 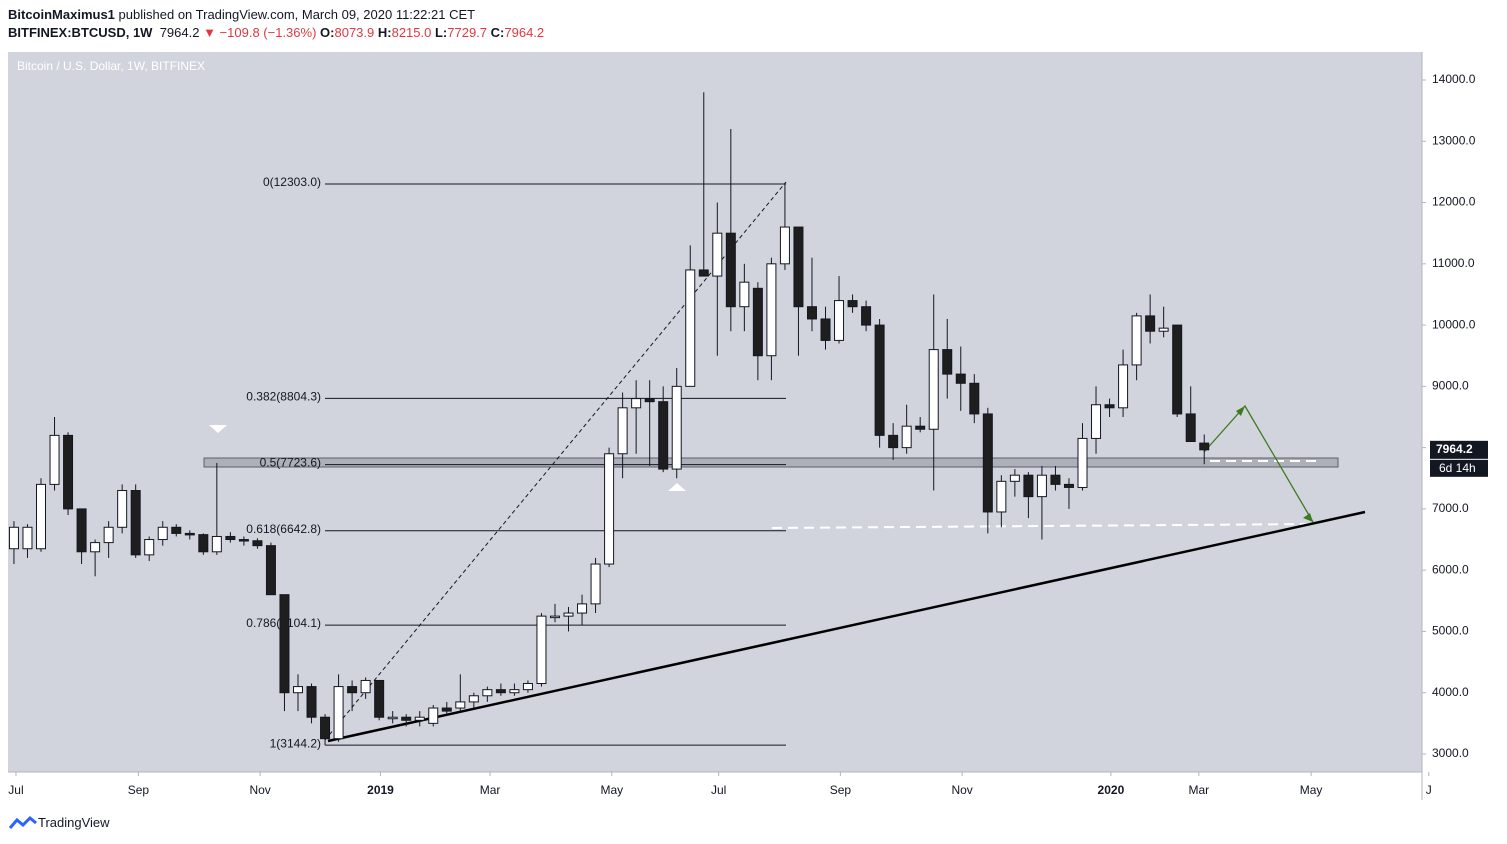 What do you see at coordinates (411, 32) in the screenshot?
I see `high: 8215.0` at bounding box center [411, 32].